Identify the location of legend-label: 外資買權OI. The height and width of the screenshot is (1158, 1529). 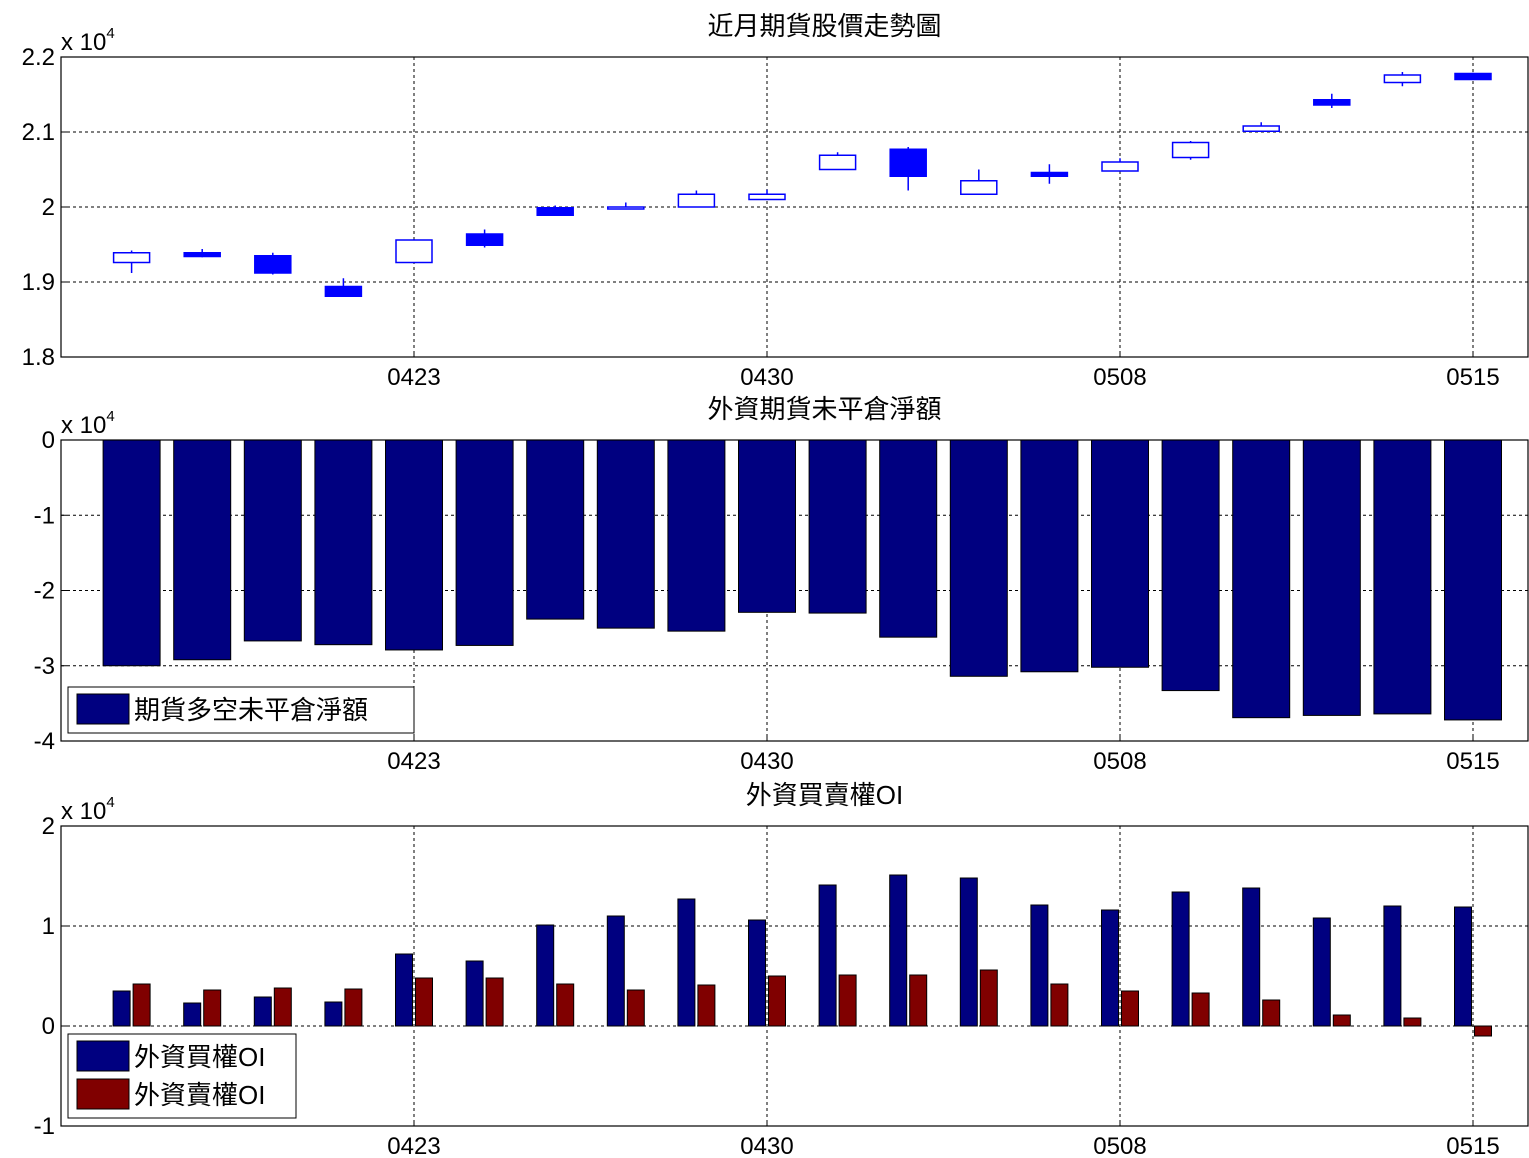
(199, 1057).